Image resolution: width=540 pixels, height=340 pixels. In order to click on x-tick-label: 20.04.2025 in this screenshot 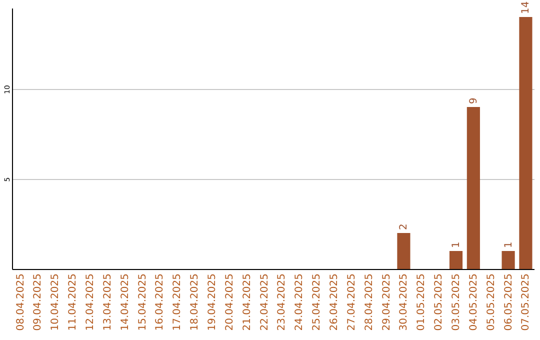, I will do `click(230, 302)`.